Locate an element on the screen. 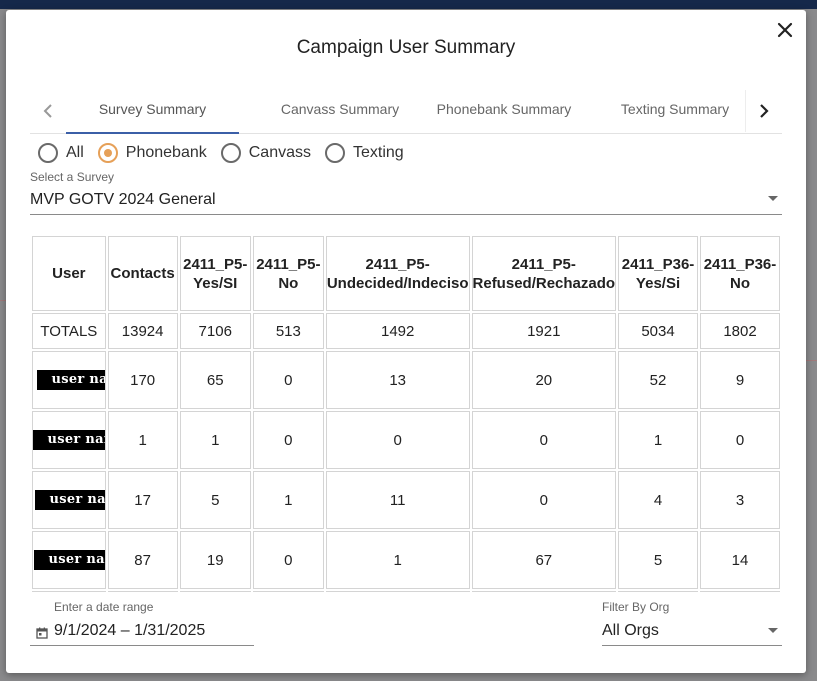 Image resolution: width=817 pixels, height=681 pixels. totals-cell: 1921 is located at coordinates (544, 331).